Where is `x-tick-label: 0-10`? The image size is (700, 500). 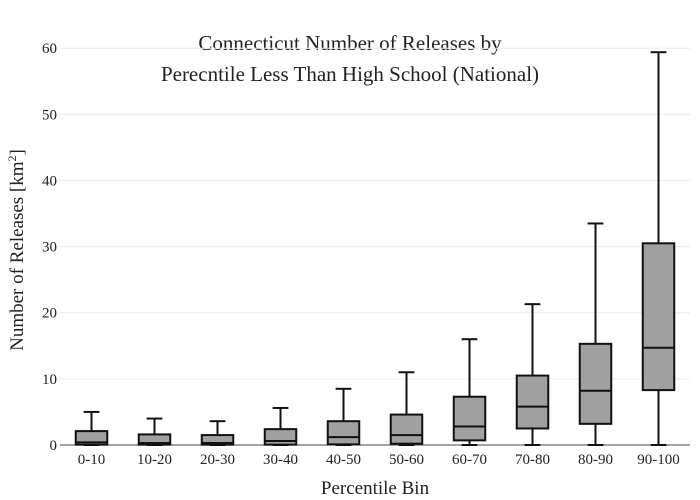
x-tick-label: 0-10 is located at coordinates (92, 460).